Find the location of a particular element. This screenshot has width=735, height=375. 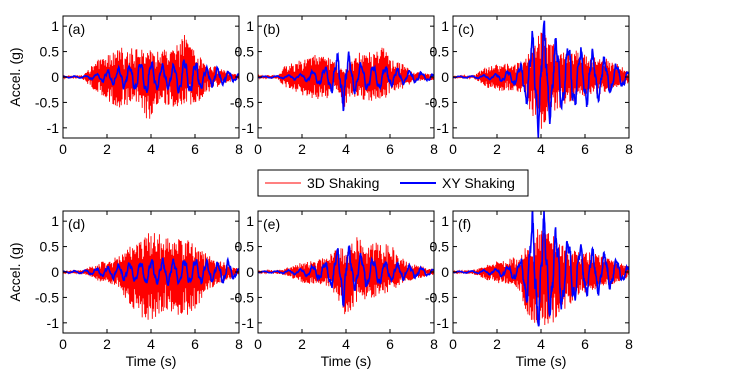

series-3d-shaking-a is located at coordinates (151, 76).